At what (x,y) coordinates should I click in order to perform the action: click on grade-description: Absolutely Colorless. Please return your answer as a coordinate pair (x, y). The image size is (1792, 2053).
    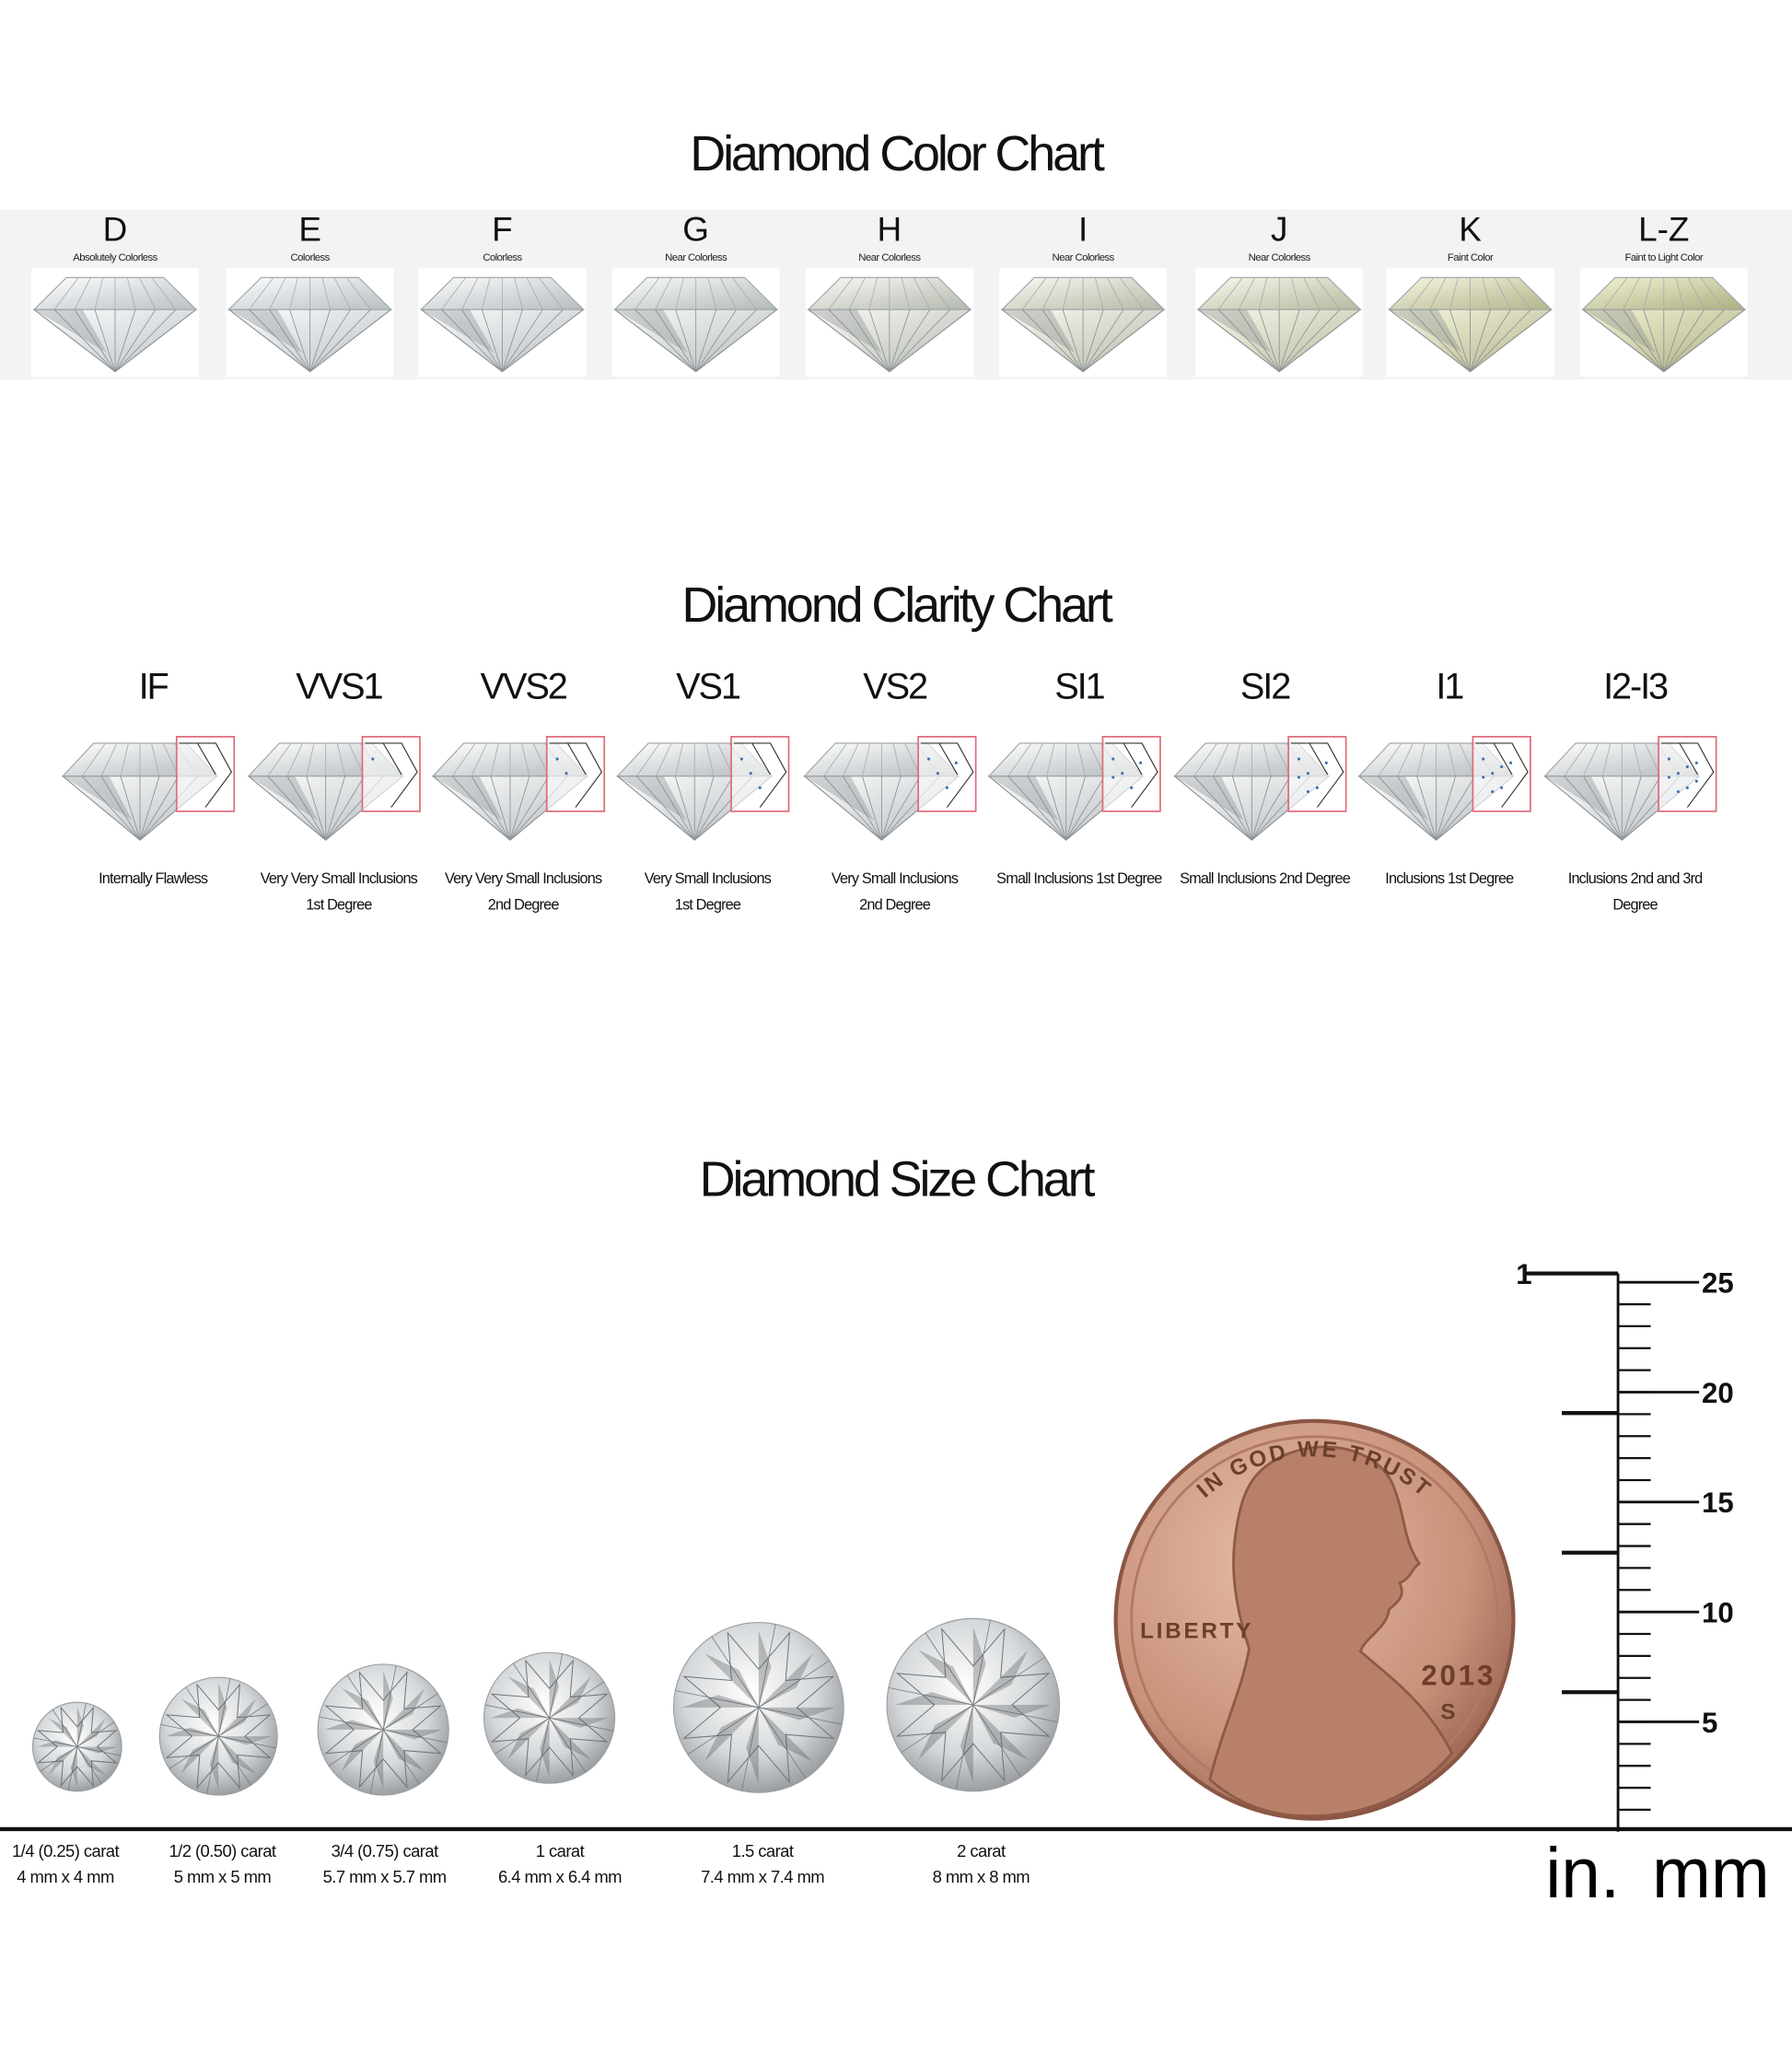
    Looking at the image, I should click on (115, 257).